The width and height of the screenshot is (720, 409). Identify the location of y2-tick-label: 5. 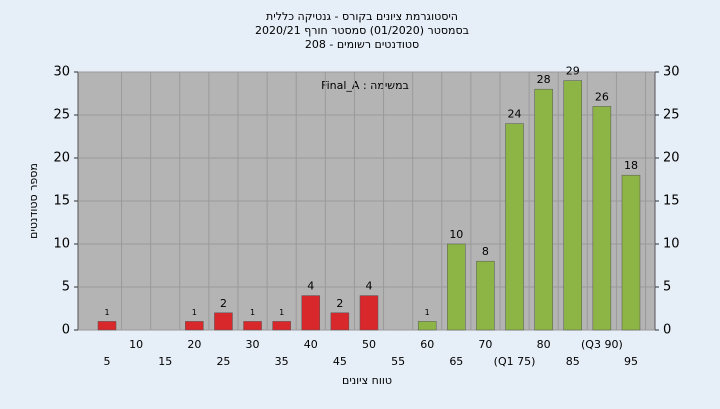
(667, 287).